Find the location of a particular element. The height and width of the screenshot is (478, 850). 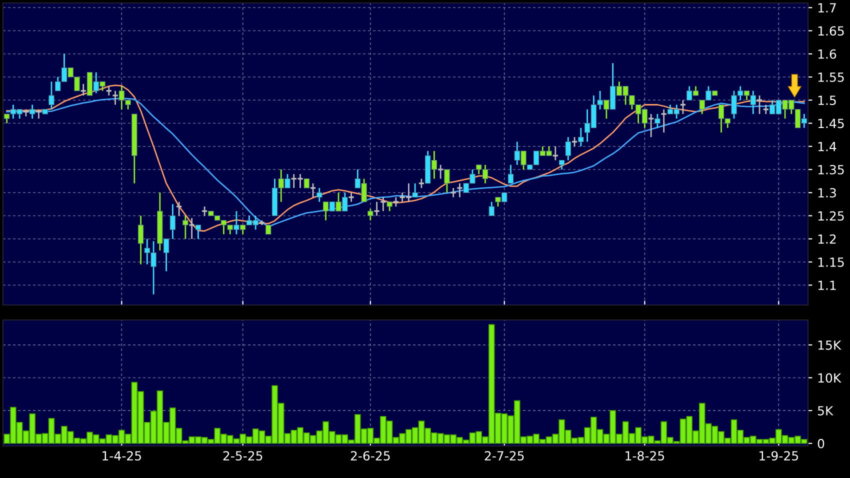

y-tick-label: 1.35 is located at coordinates (831, 169).